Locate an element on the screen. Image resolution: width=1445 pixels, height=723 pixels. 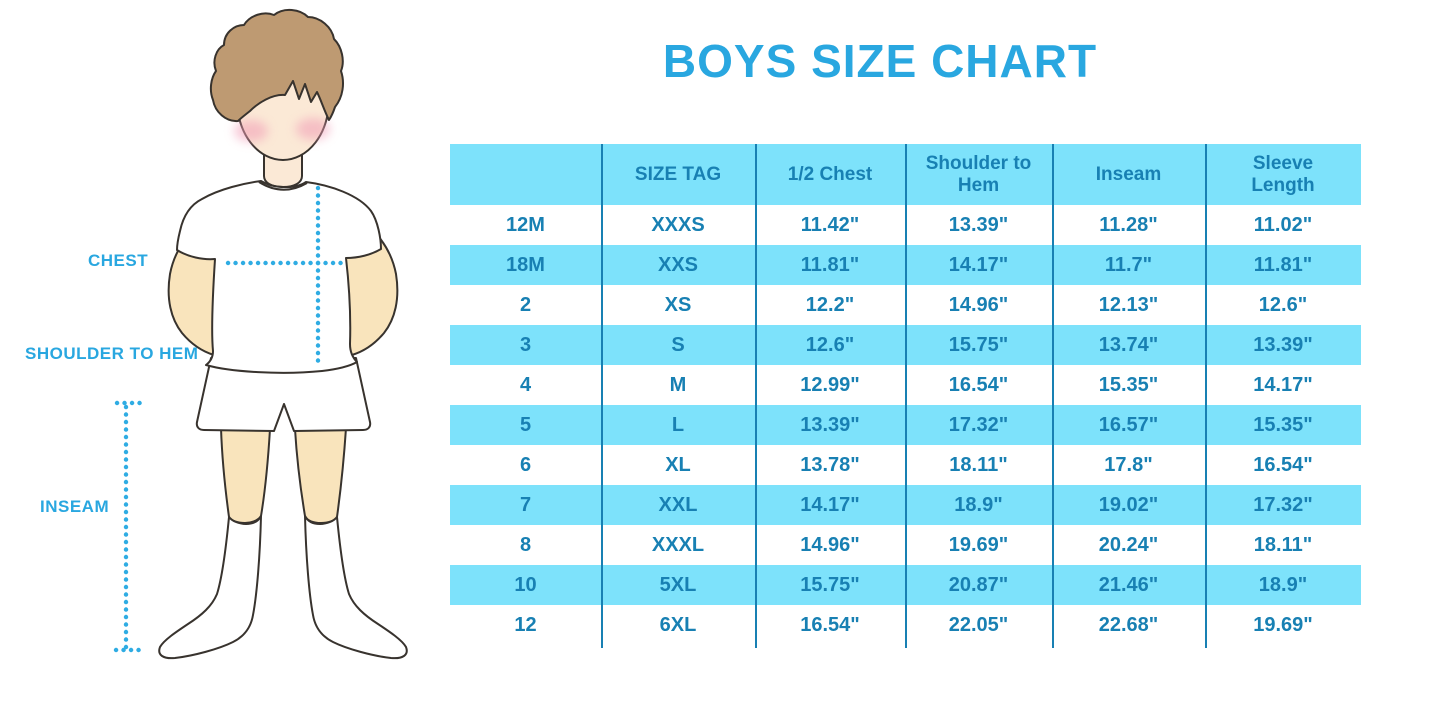
table-cell: 7 is located at coordinates (525, 504).